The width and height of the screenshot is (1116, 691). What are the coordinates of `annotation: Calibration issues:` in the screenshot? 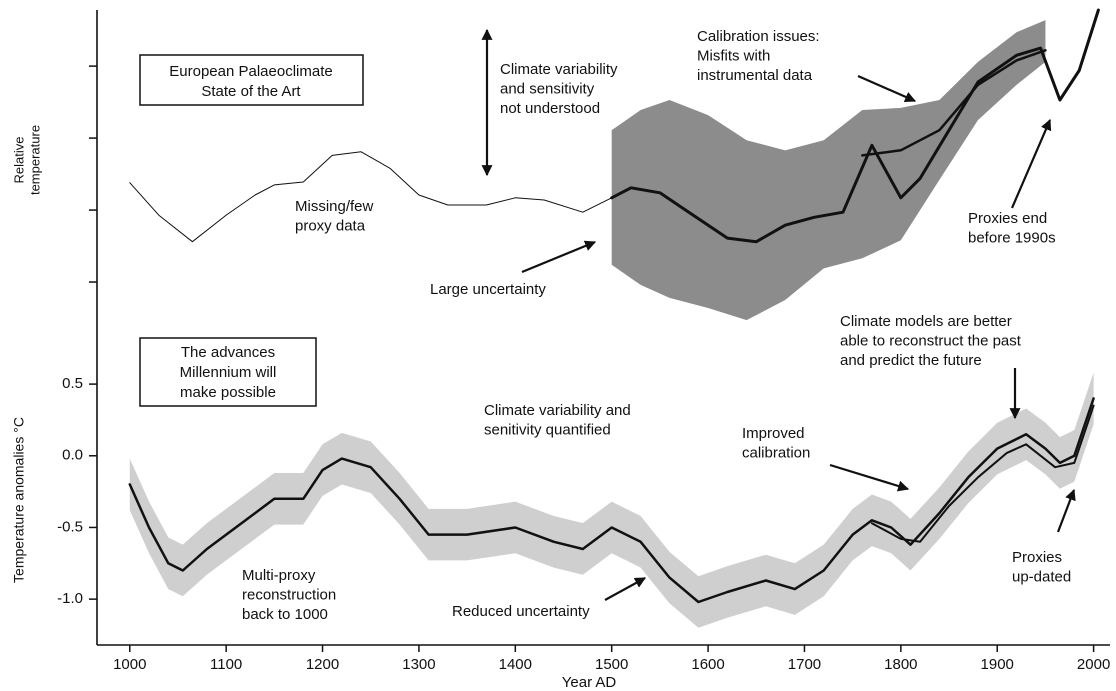 It's located at (758, 36).